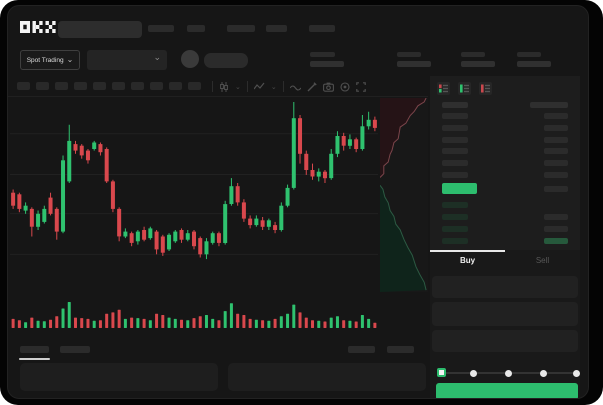 The width and height of the screenshot is (603, 405). I want to click on camera-icon, so click(328, 87).